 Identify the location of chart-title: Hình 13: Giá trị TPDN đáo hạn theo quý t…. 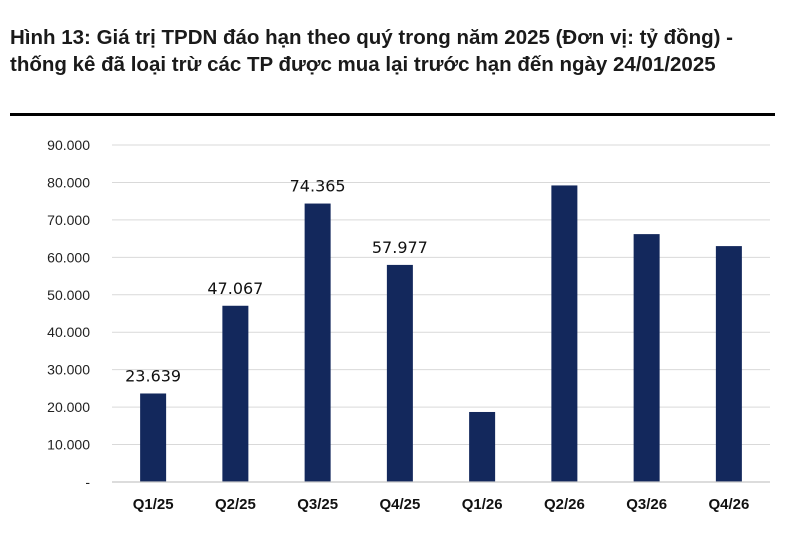
(372, 51).